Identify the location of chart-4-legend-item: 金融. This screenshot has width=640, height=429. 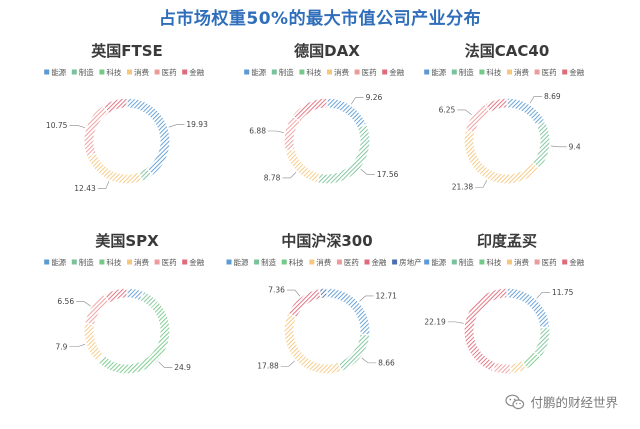
(375, 262).